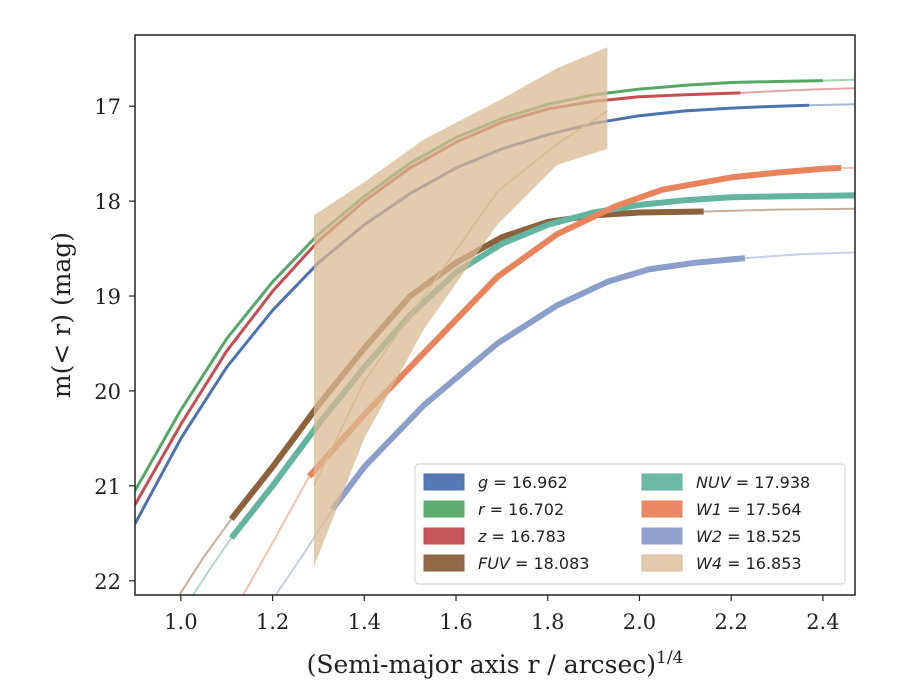 The height and width of the screenshot is (700, 900). What do you see at coordinates (838, 80) in the screenshot?
I see `extrapolation-r` at bounding box center [838, 80].